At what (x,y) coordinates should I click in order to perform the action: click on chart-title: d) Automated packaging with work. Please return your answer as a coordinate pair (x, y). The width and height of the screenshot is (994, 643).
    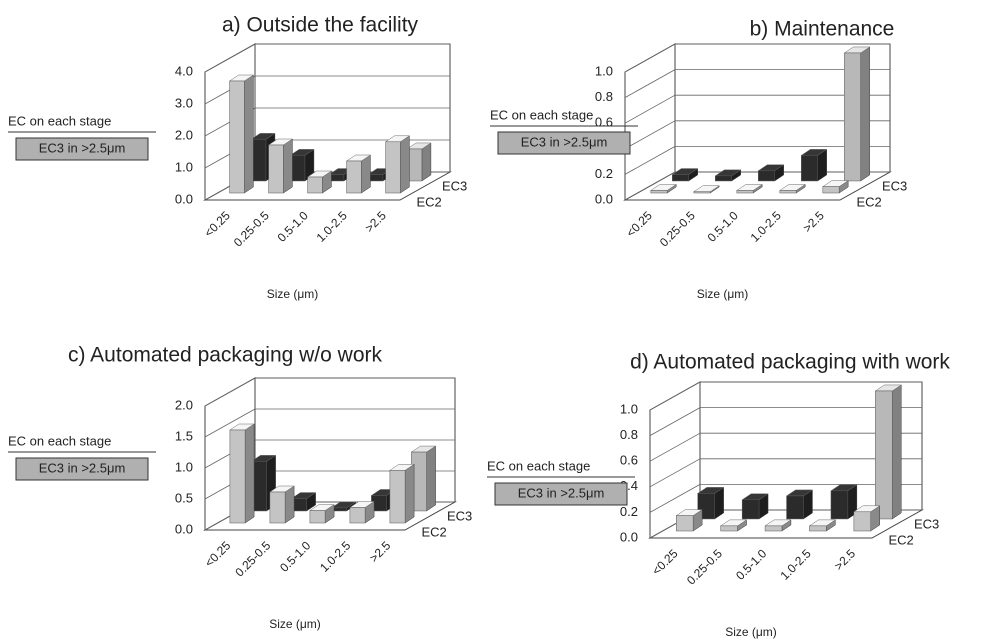
    Looking at the image, I should click on (790, 362).